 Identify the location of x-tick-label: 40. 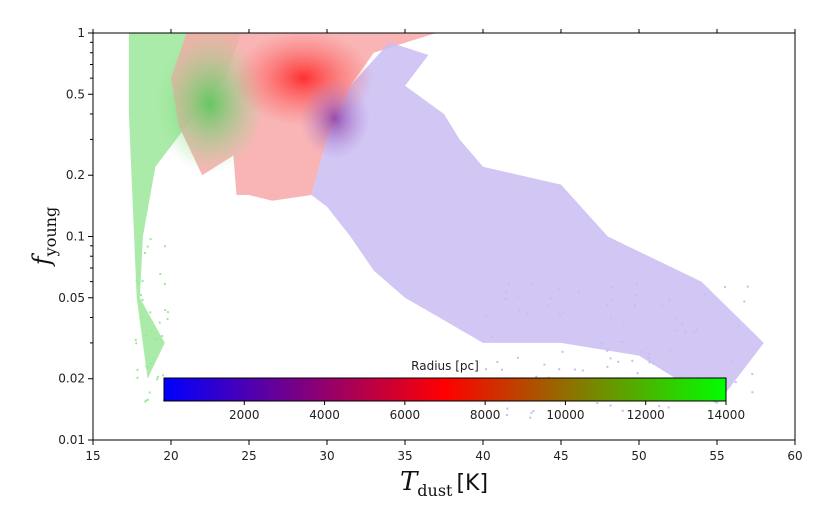
(482, 456).